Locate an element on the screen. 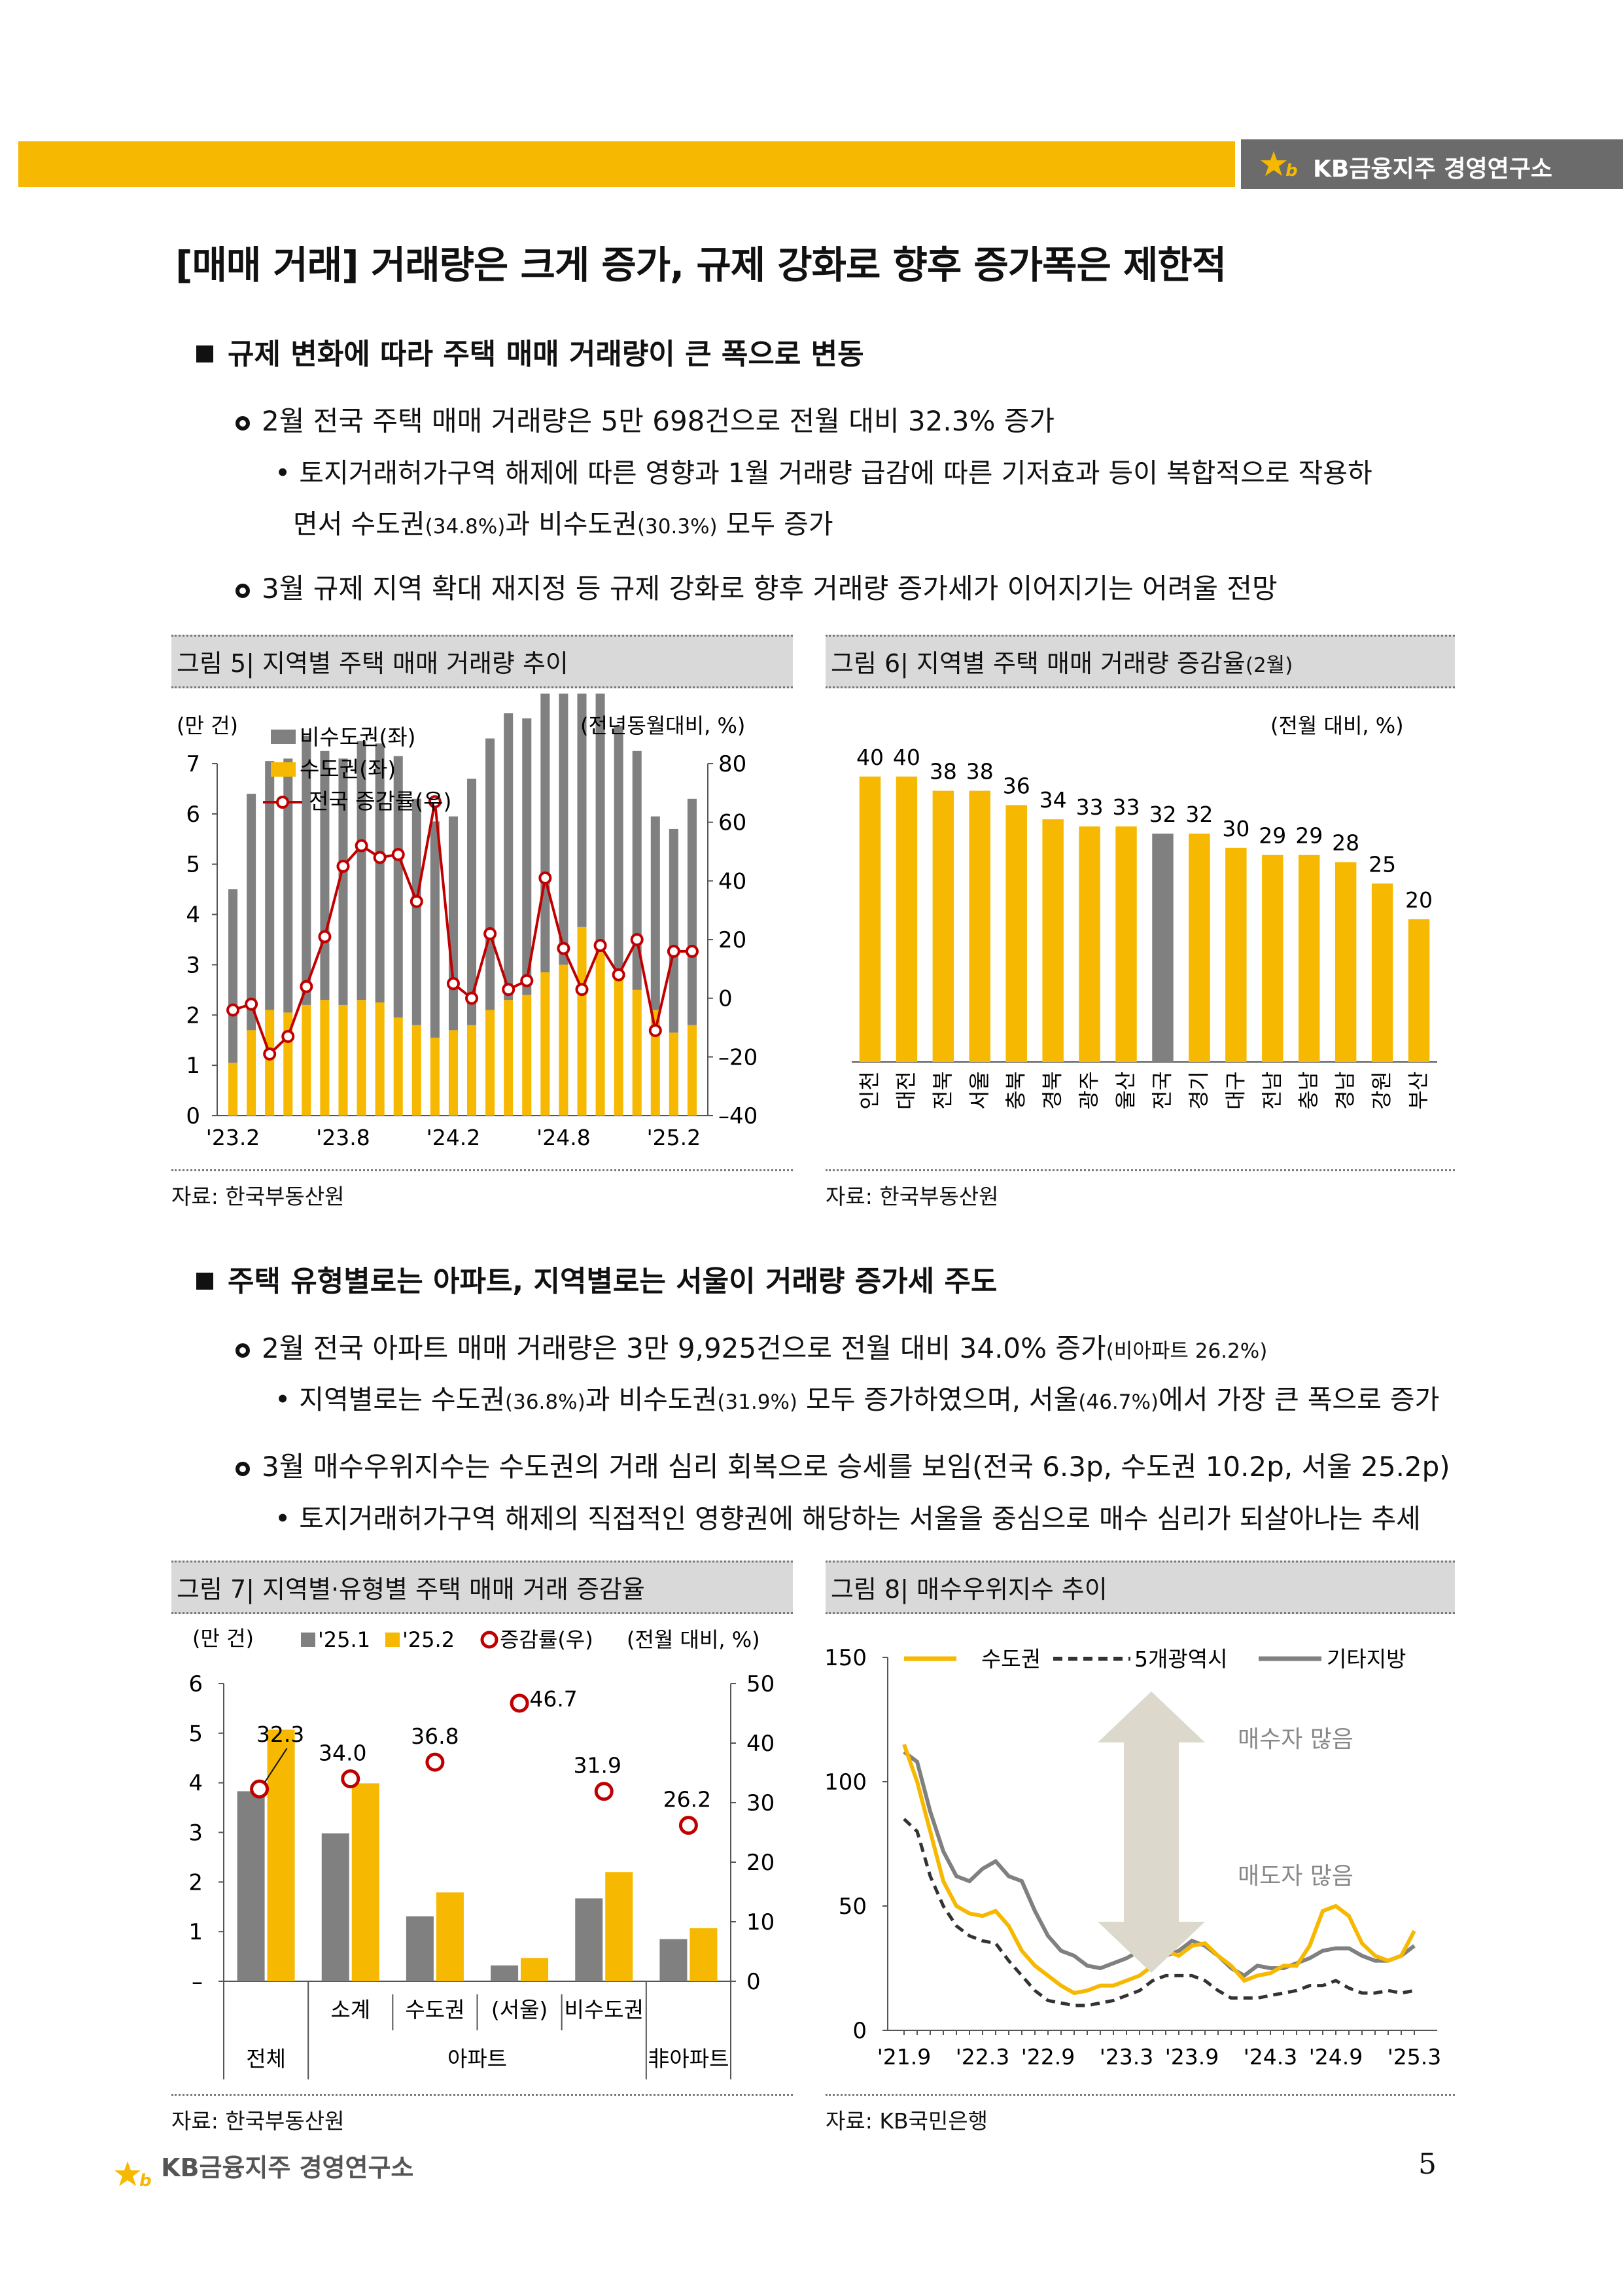  fig8-x-tick-label: '23.3 is located at coordinates (1127, 2057).